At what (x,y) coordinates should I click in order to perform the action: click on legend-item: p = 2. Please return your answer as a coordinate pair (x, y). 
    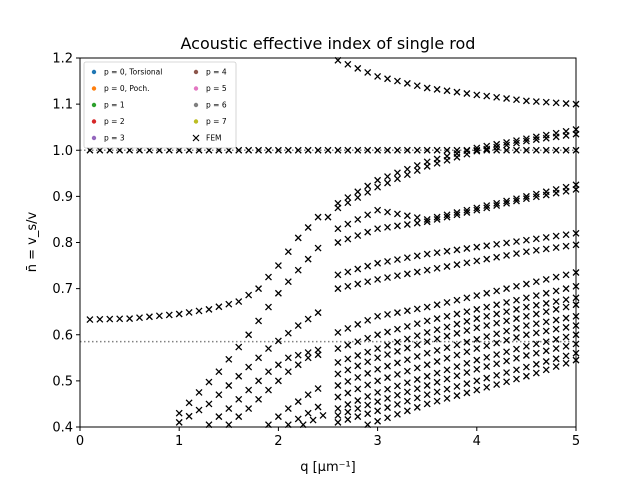
    Looking at the image, I should click on (108, 121).